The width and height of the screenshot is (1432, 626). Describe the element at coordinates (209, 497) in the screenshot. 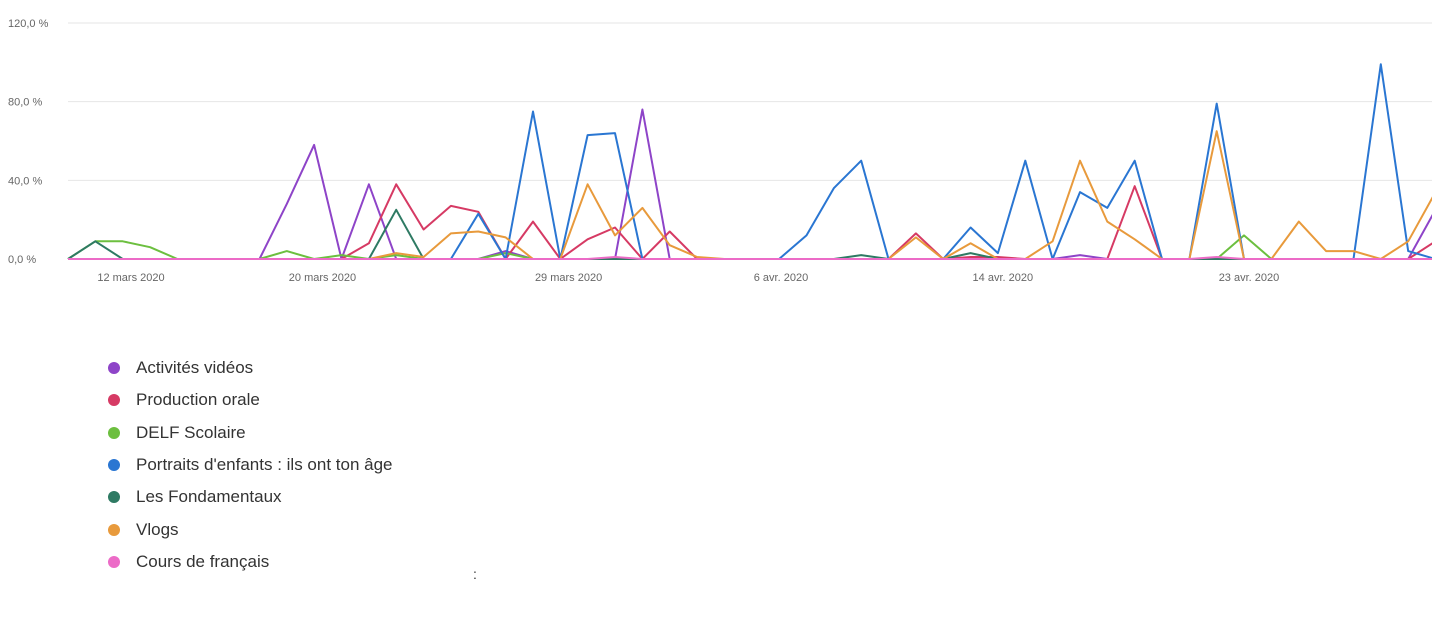

I see `legend-label: Les Fondamentaux` at that location.